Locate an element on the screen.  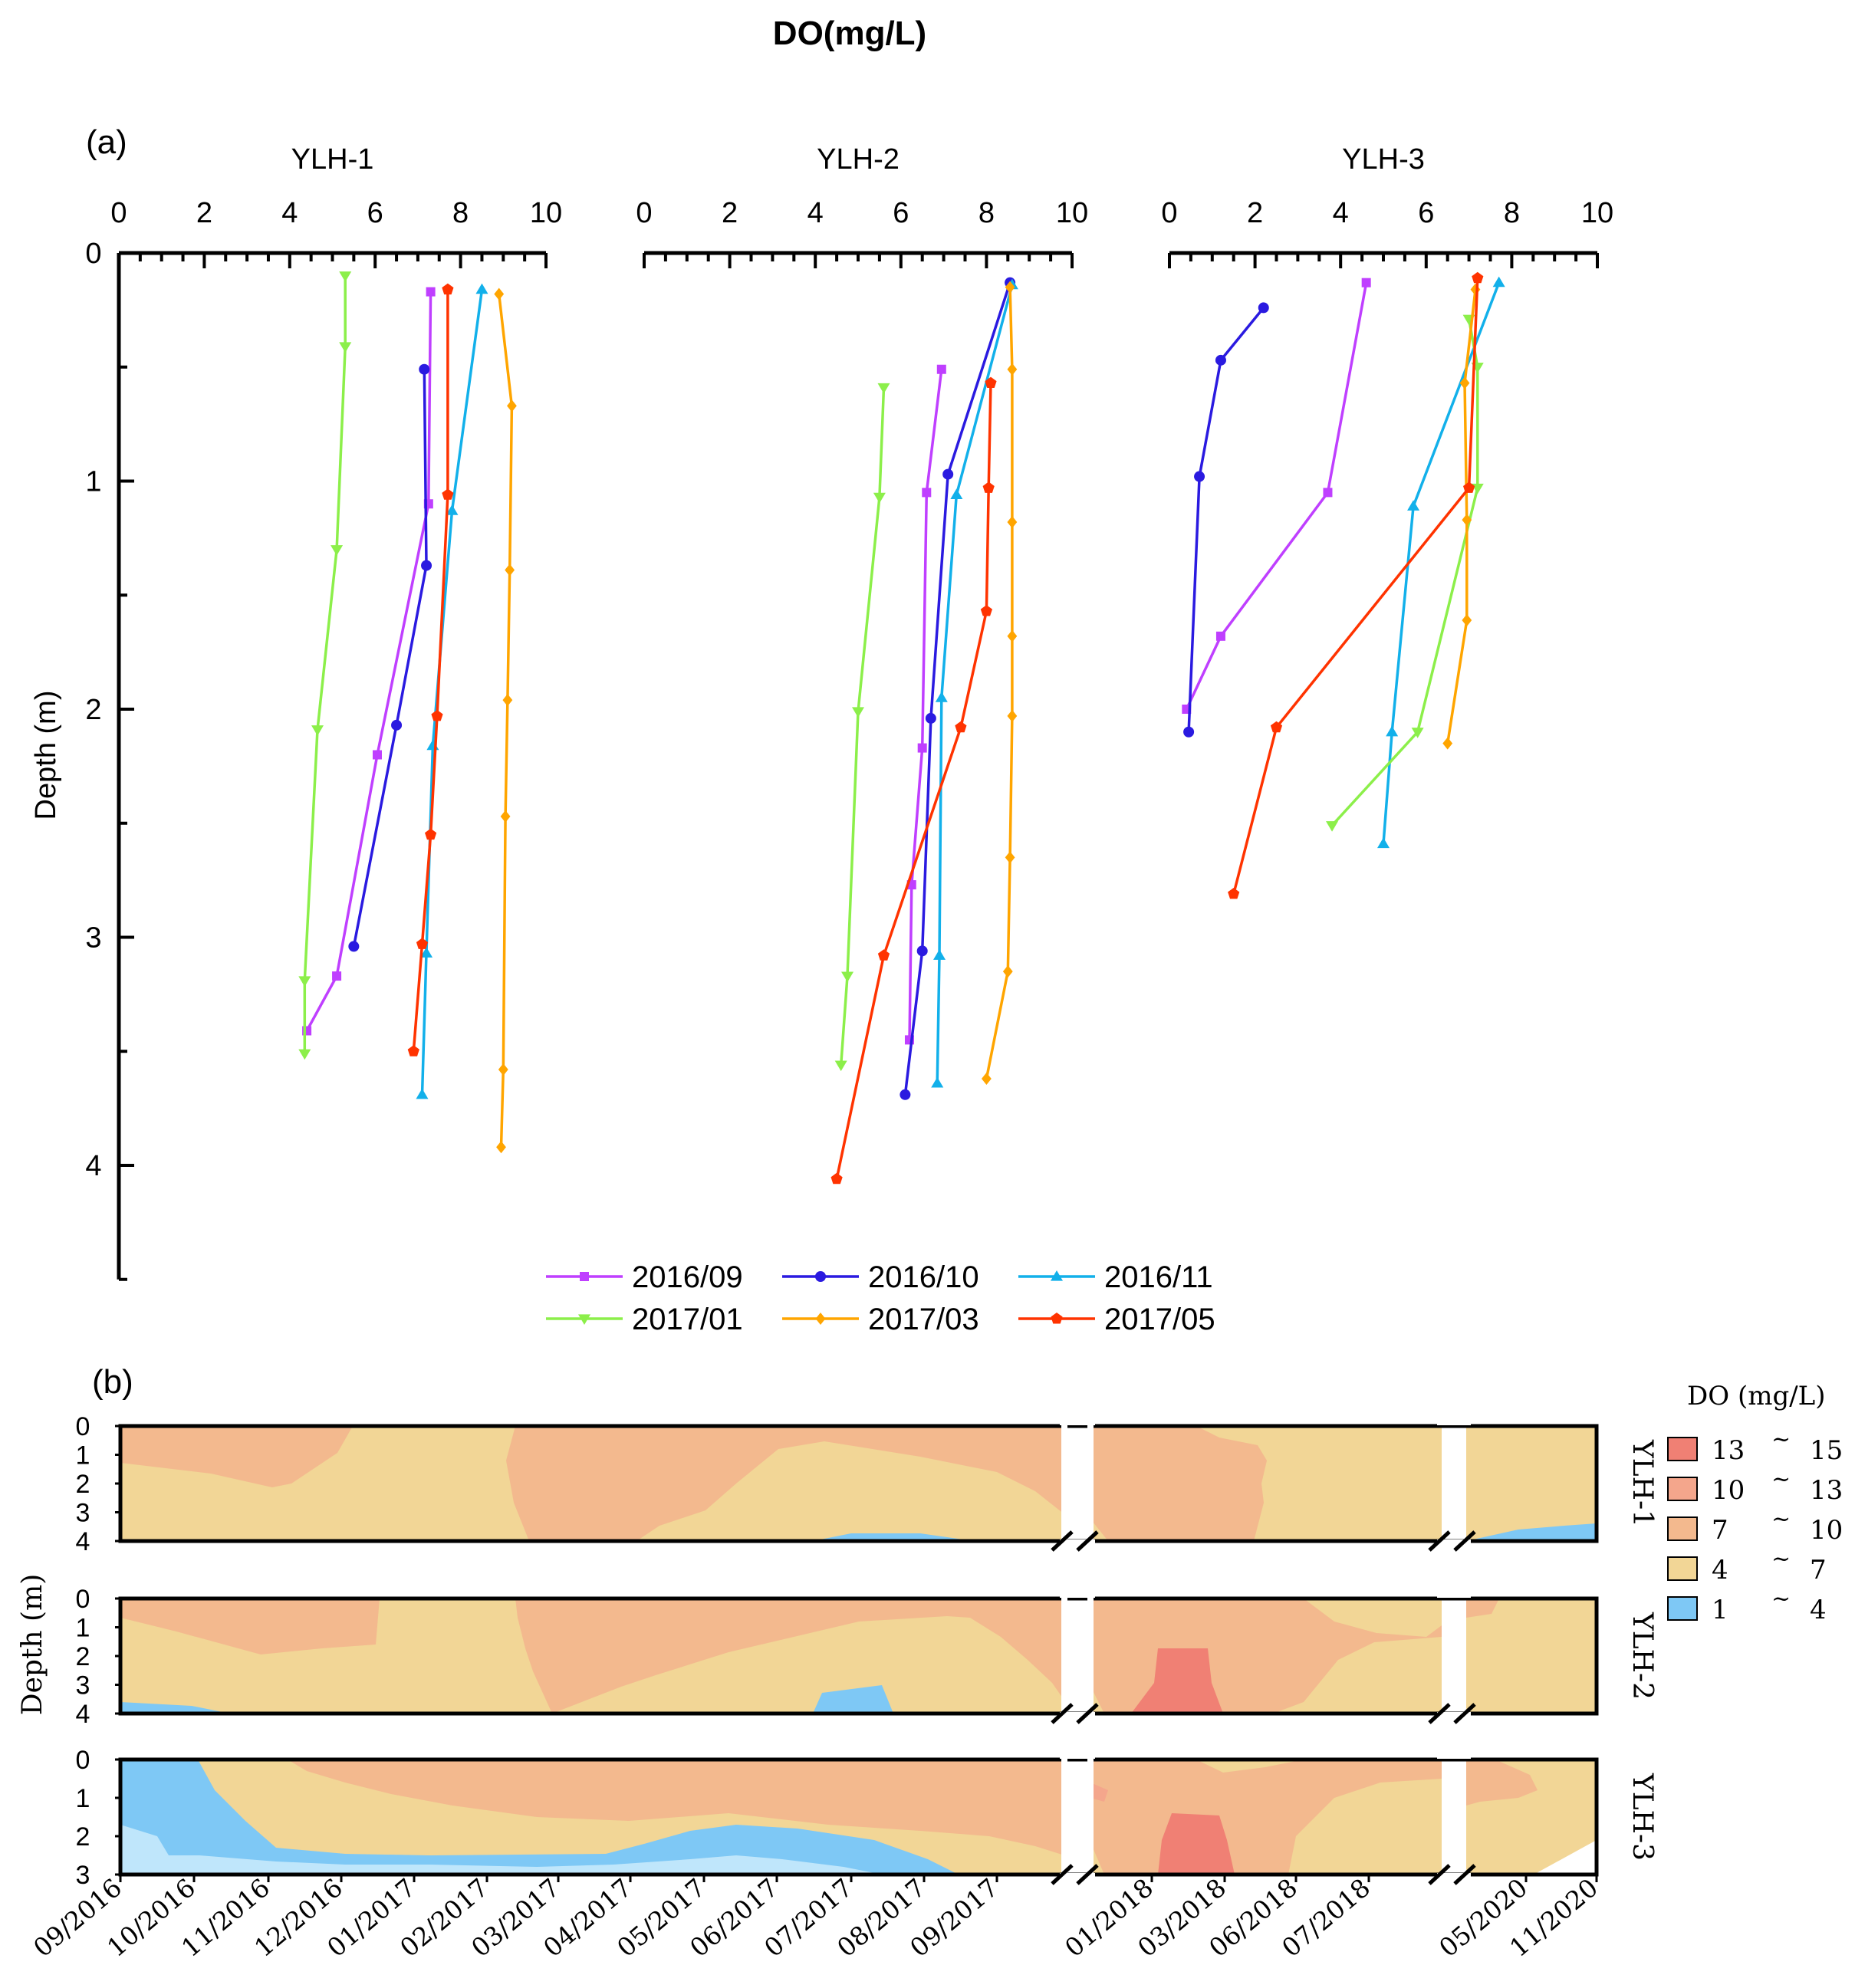
do-class-low: 10 is located at coordinates (1729, 1490).